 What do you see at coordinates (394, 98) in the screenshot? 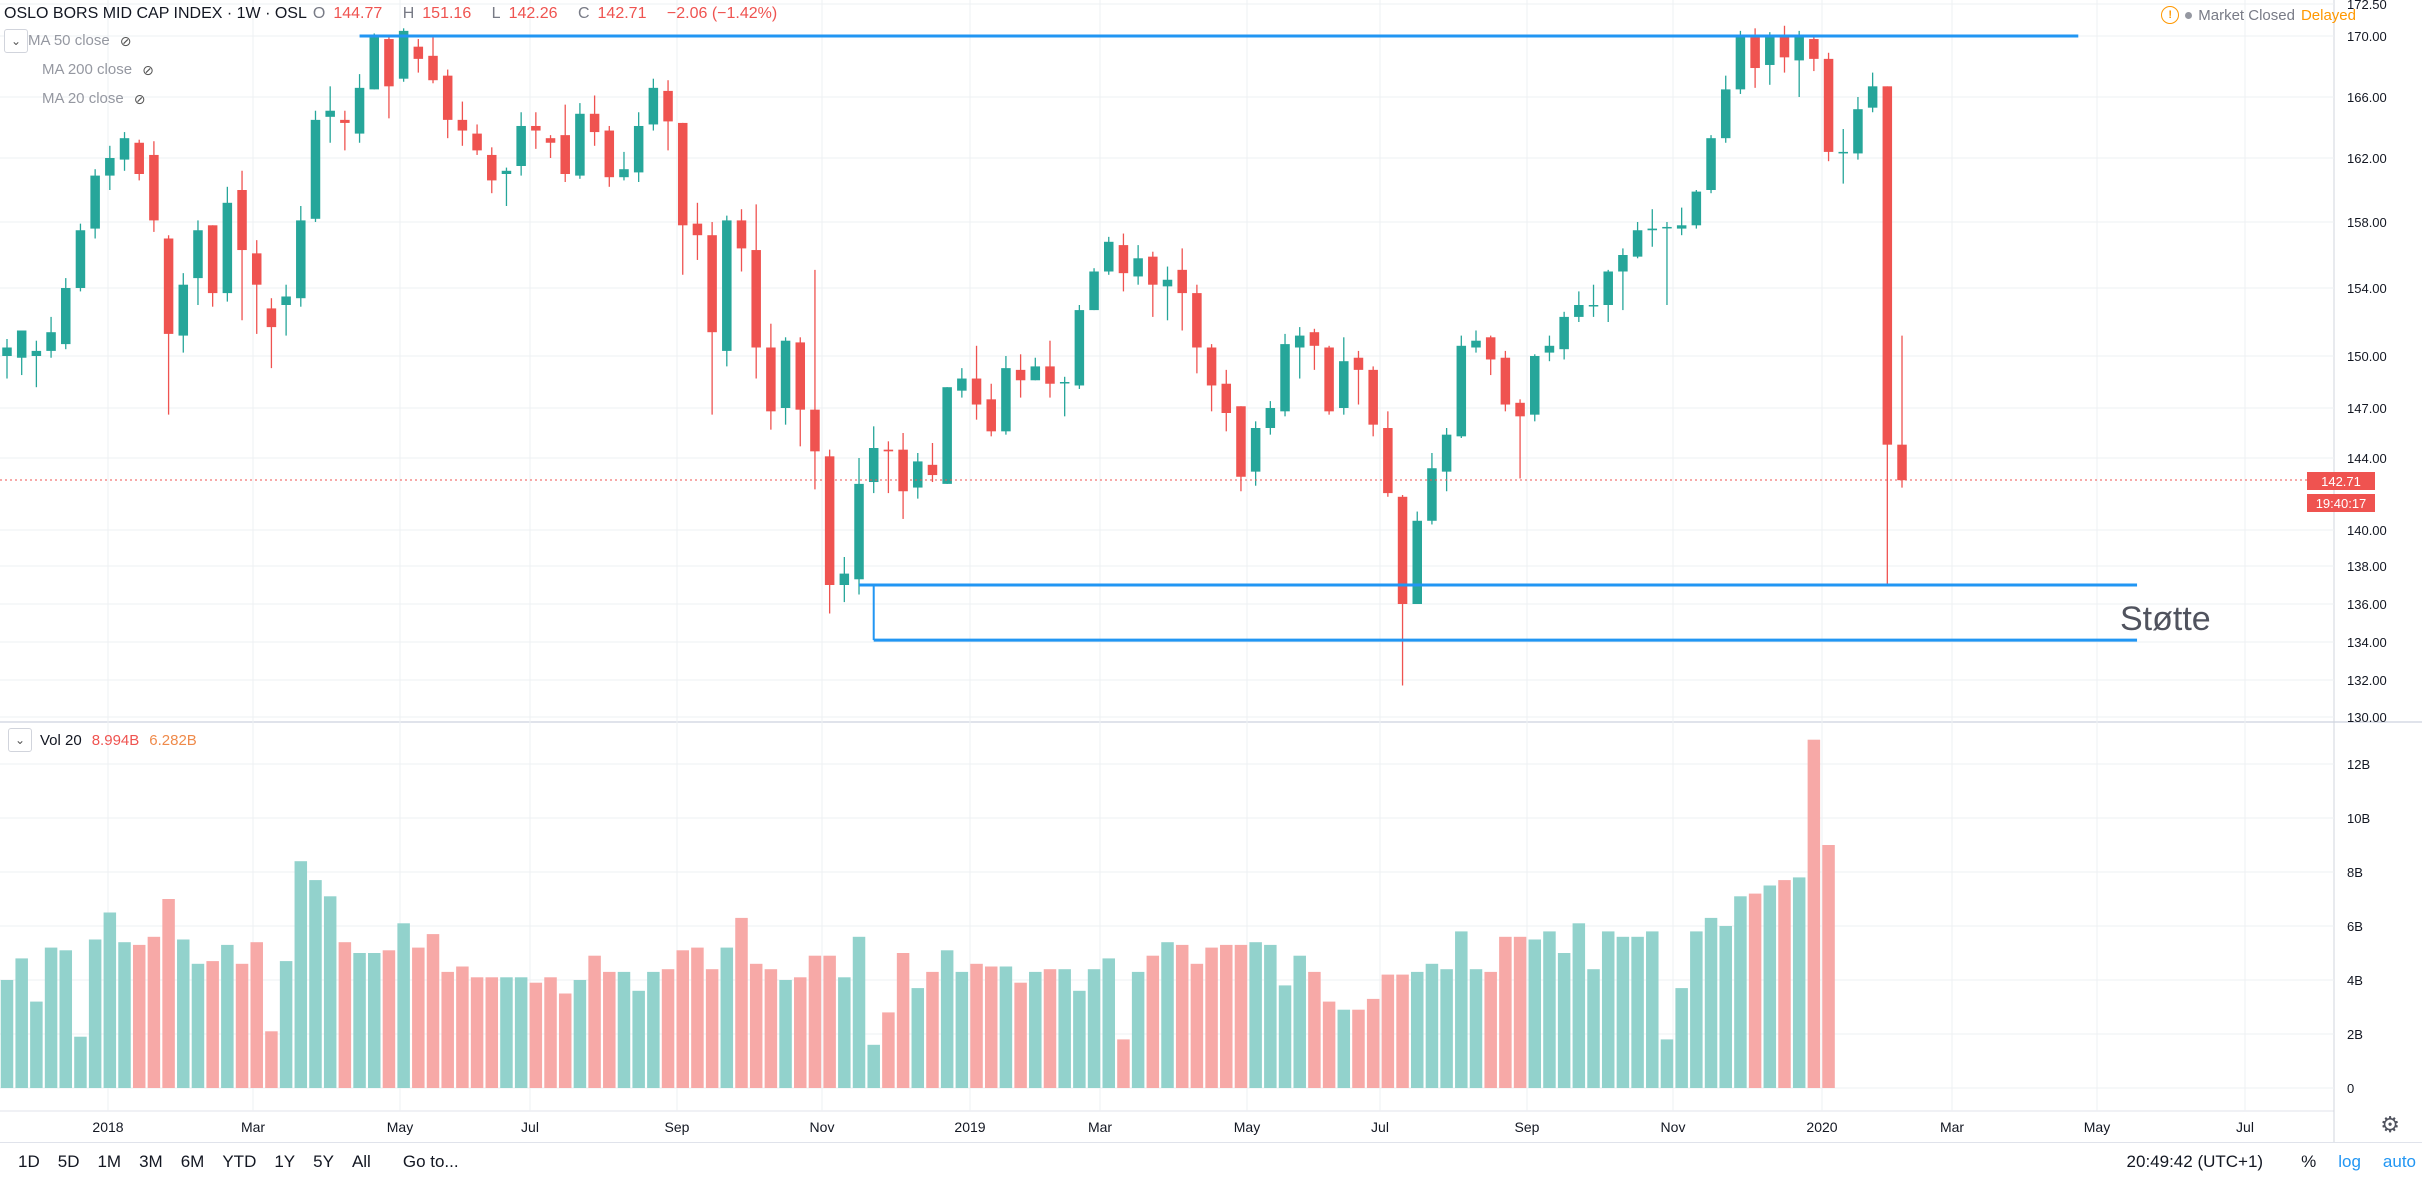
I see `indicator-row-ma20: MA 20 close ⊘` at bounding box center [394, 98].